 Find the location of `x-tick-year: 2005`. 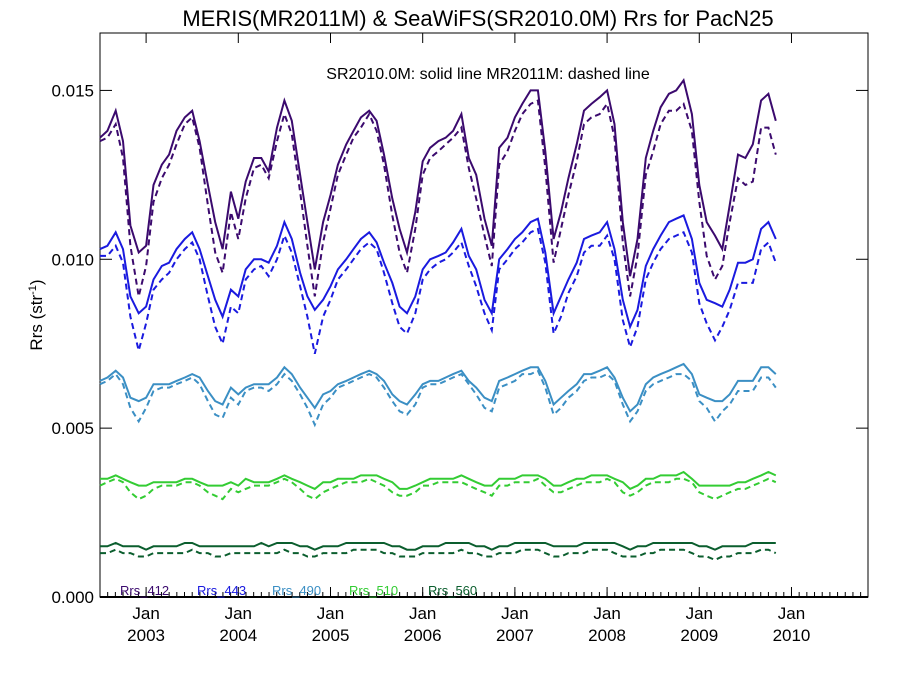

x-tick-year: 2005 is located at coordinates (331, 635).